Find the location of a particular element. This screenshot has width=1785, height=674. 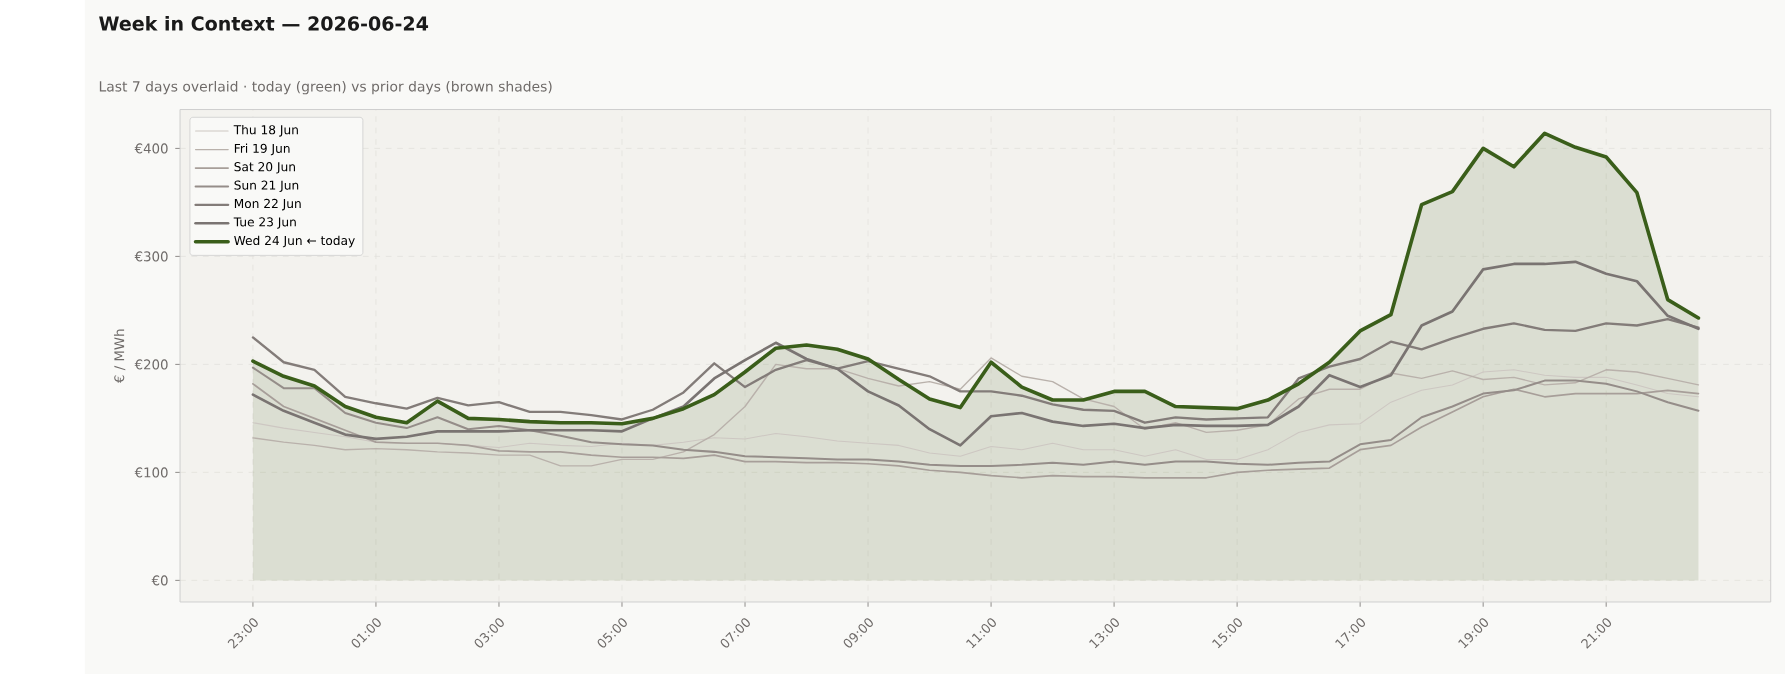

y-axis-title: € / MWh is located at coordinates (119, 356).